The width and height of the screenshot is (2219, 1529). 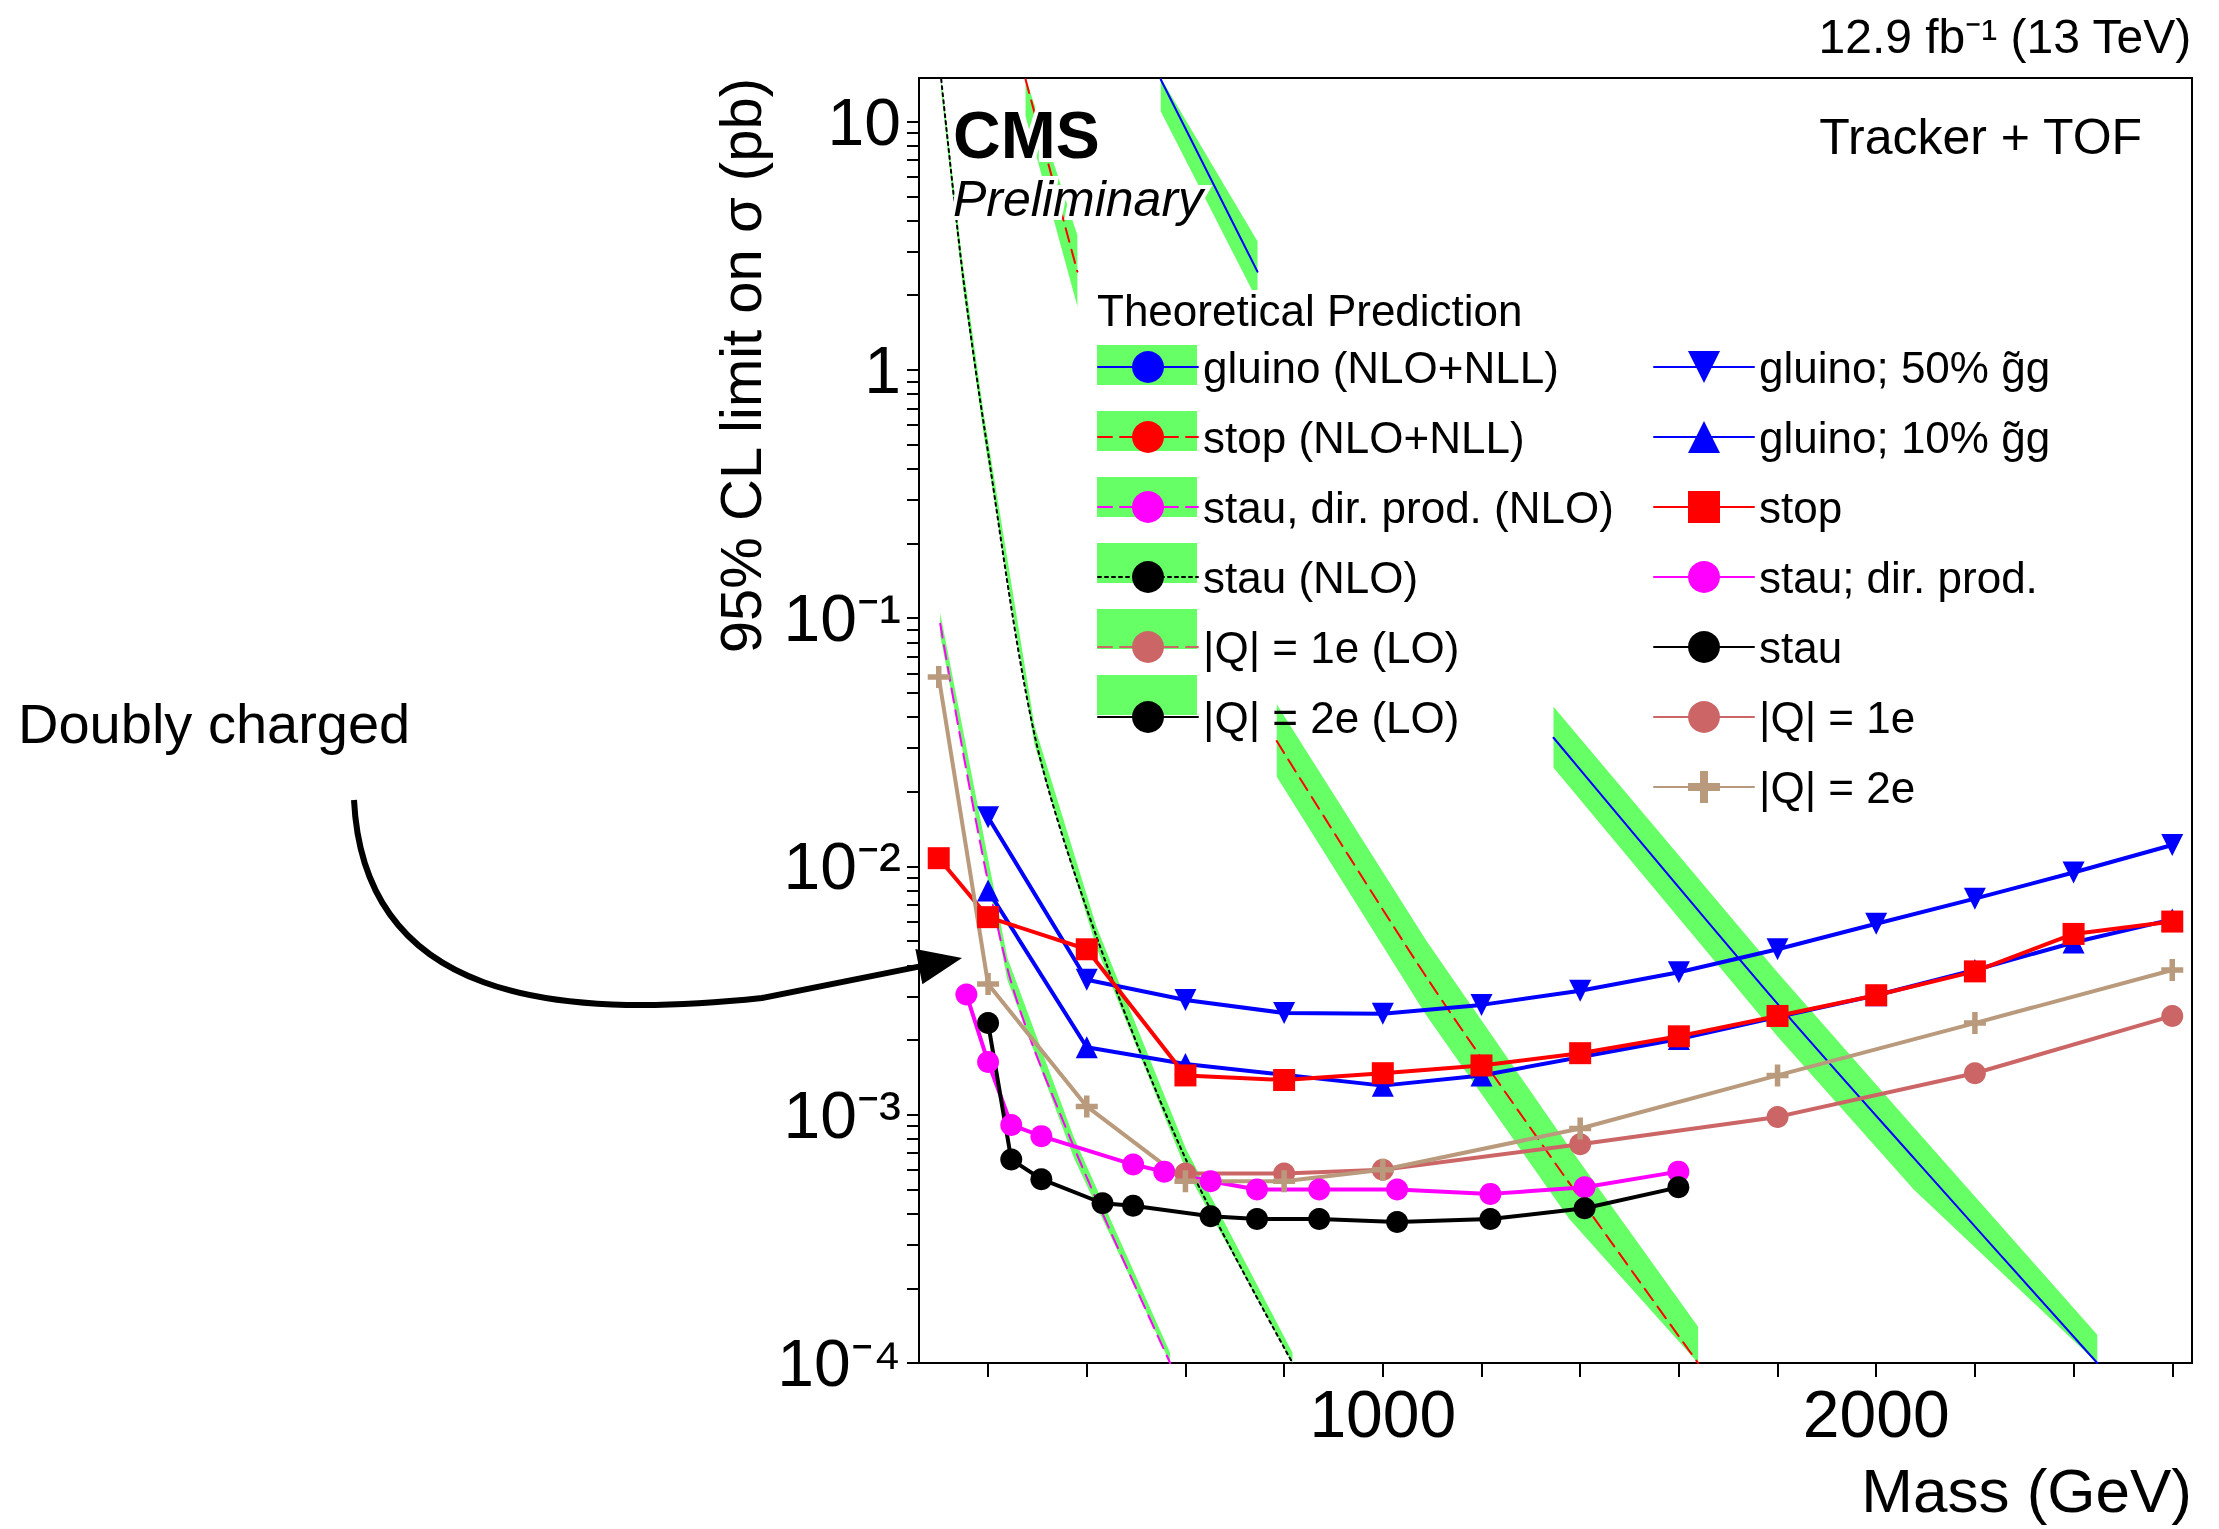 What do you see at coordinates (1876, 1414) in the screenshot?
I see `x-tick-label: 2000` at bounding box center [1876, 1414].